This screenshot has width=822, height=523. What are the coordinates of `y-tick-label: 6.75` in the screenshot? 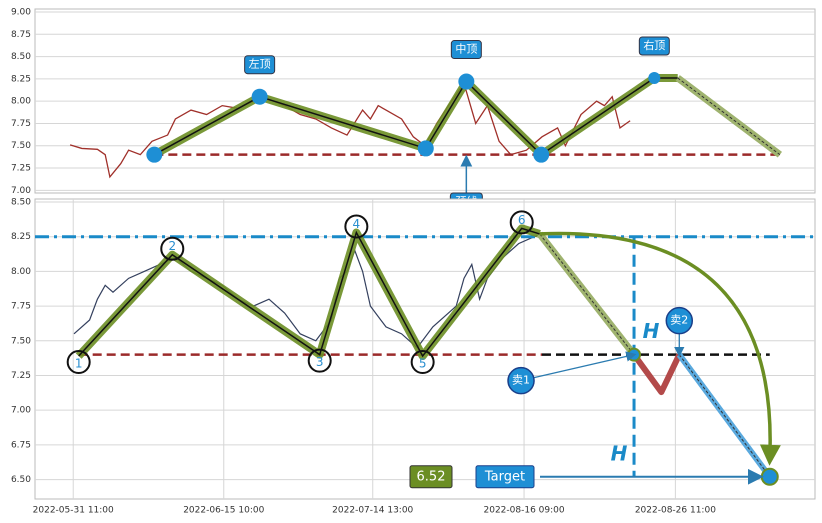 It's located at (21, 445).